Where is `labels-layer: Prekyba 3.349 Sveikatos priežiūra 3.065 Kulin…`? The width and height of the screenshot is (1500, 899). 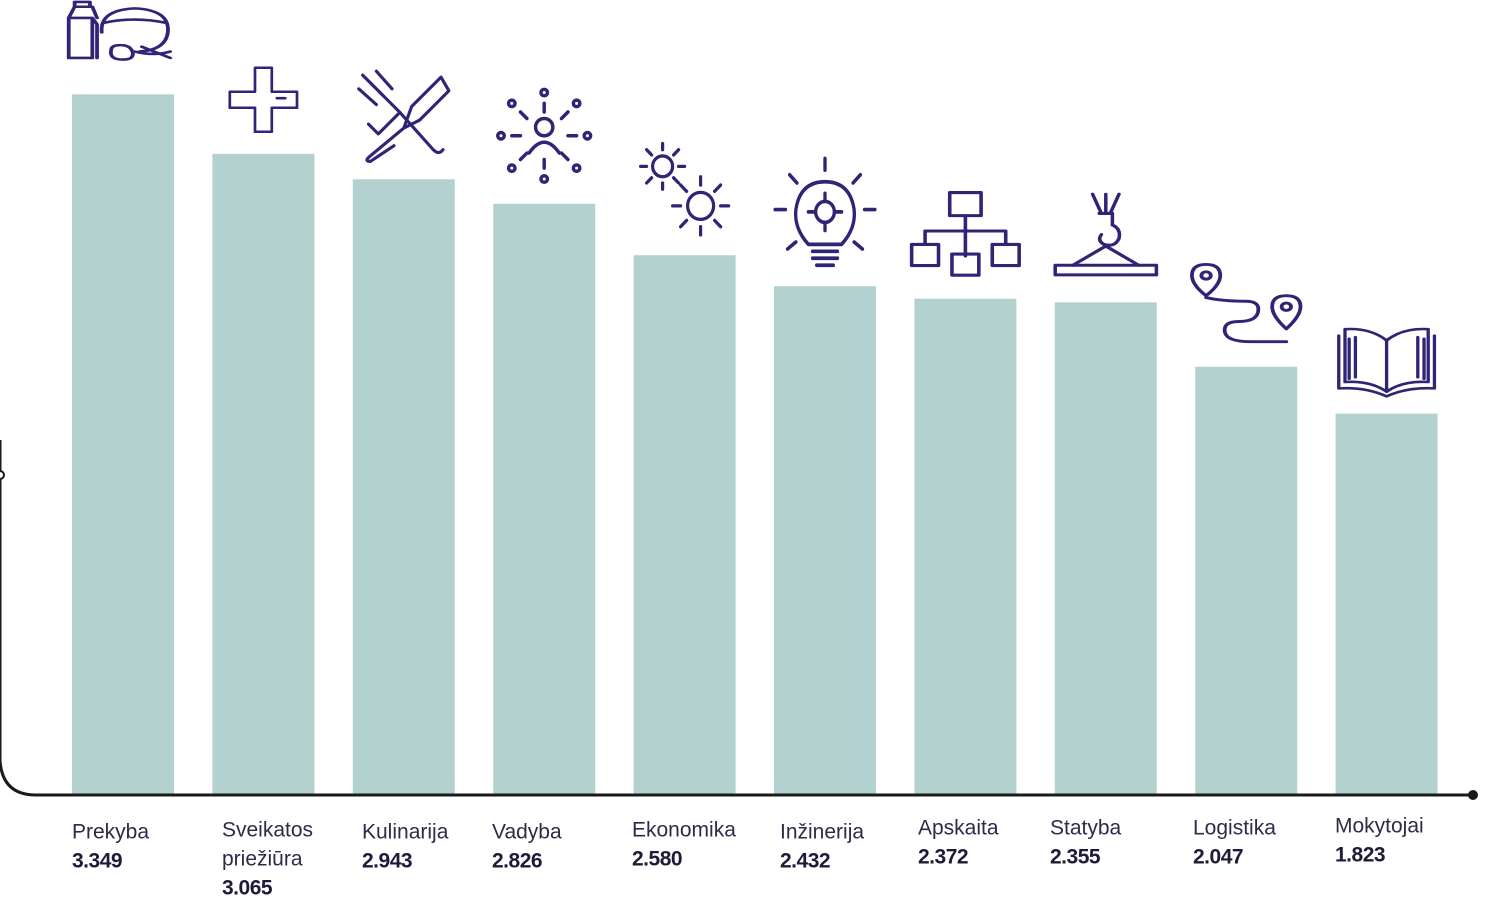
labels-layer: Prekyba 3.349 Sveikatos priežiūra 3.065 Kulin… is located at coordinates (748, 857).